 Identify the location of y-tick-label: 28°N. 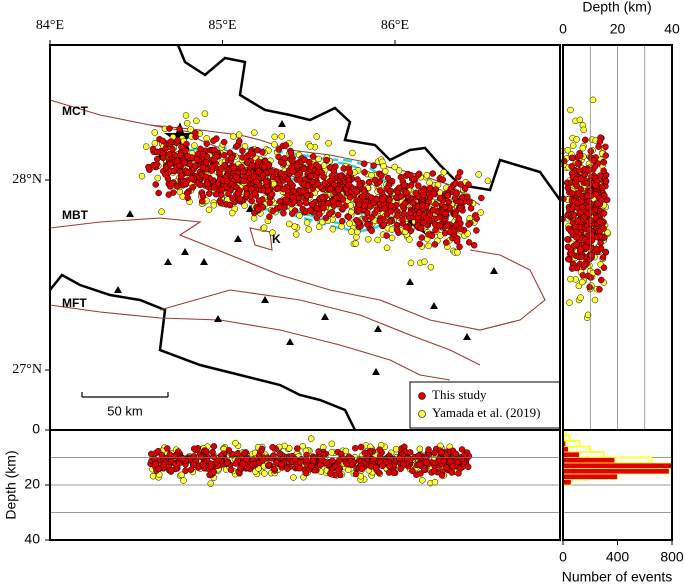
(27, 179).